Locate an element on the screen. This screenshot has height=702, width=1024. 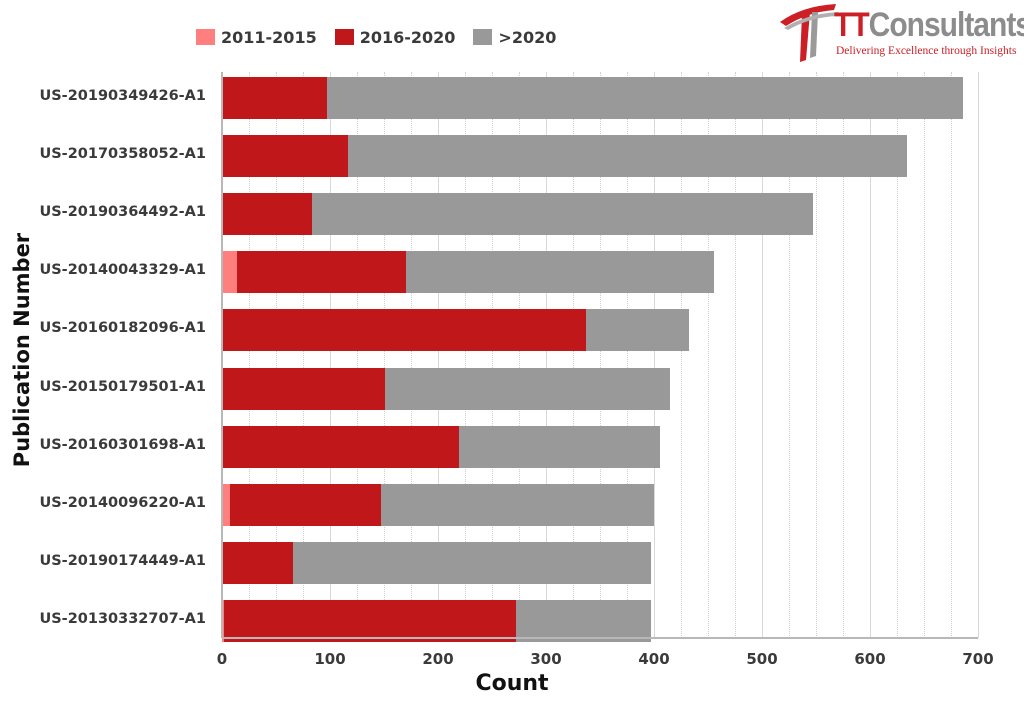
logo-consultants-text: Consultants is located at coordinates (946, 25).